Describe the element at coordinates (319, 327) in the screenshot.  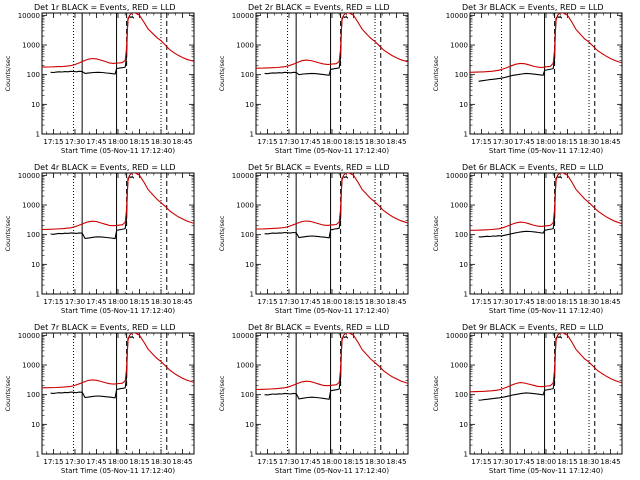
I see `panel-title: Det 8r BLACK = Events, RED = LLD` at that location.